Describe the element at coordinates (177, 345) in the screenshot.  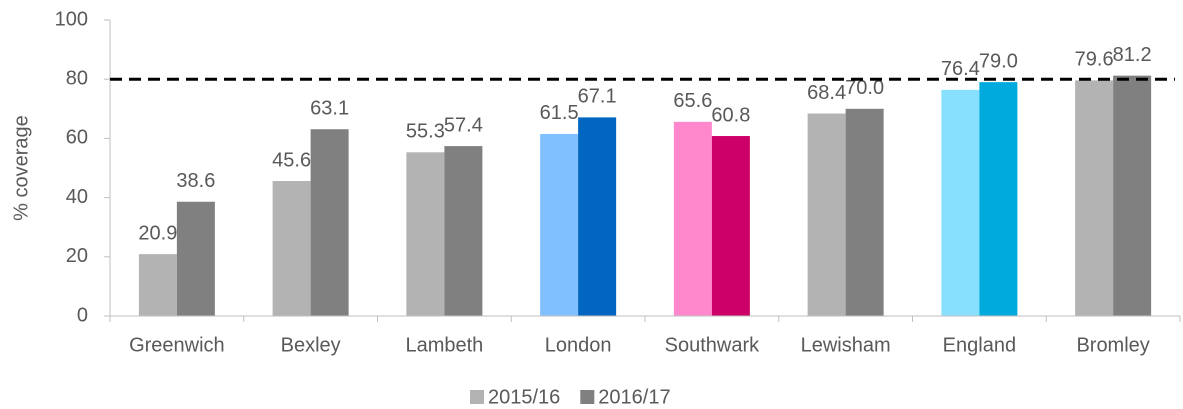
I see `x-tick-label: Greenwich` at that location.